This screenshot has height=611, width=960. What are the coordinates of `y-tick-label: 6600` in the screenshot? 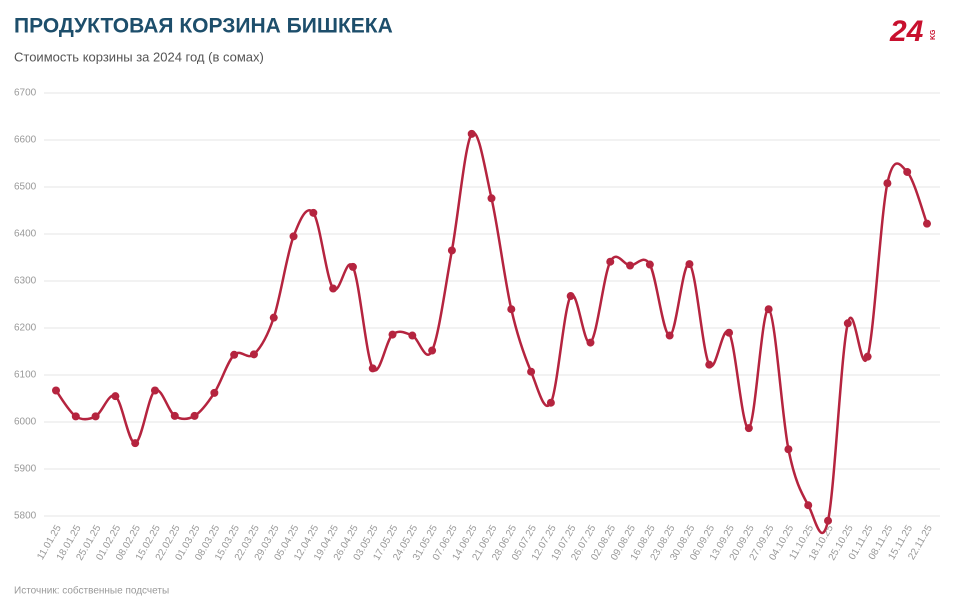 It's located at (25, 140).